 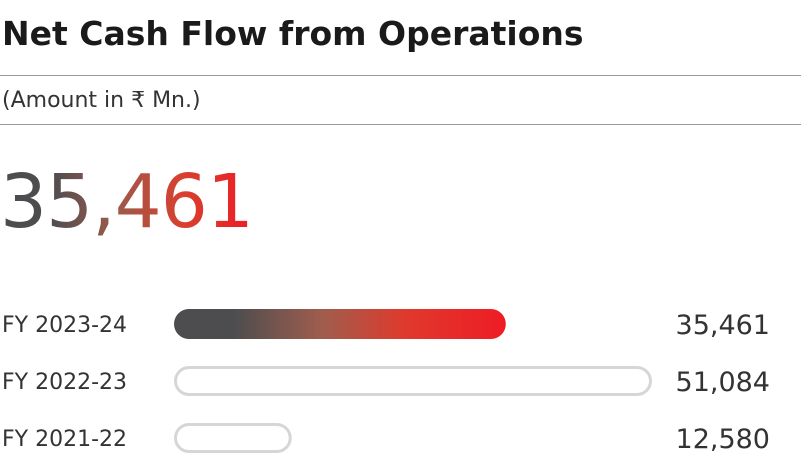 I want to click on category-label: FY 2022-23, so click(x=64, y=382).